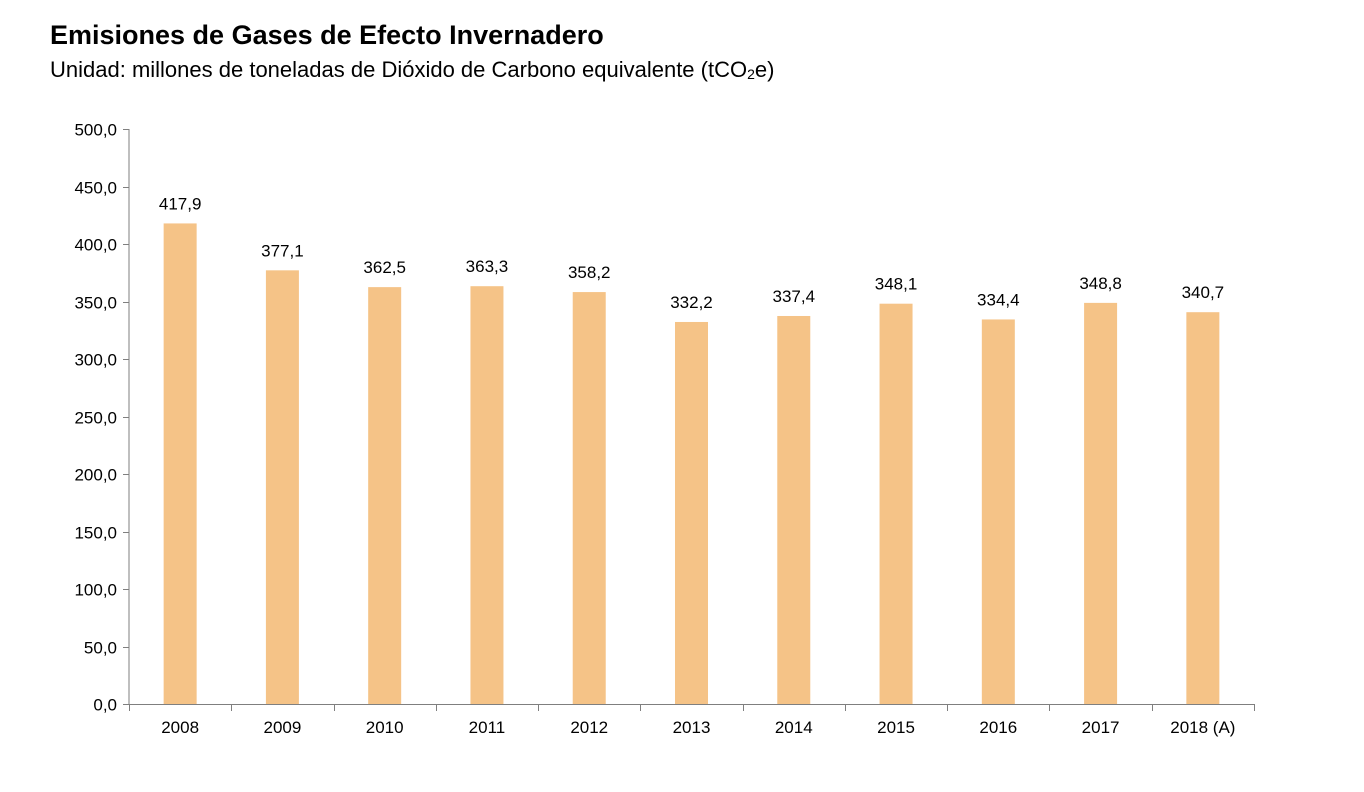 The width and height of the screenshot is (1364, 792). I want to click on data-label: 348,8, so click(1100, 283).